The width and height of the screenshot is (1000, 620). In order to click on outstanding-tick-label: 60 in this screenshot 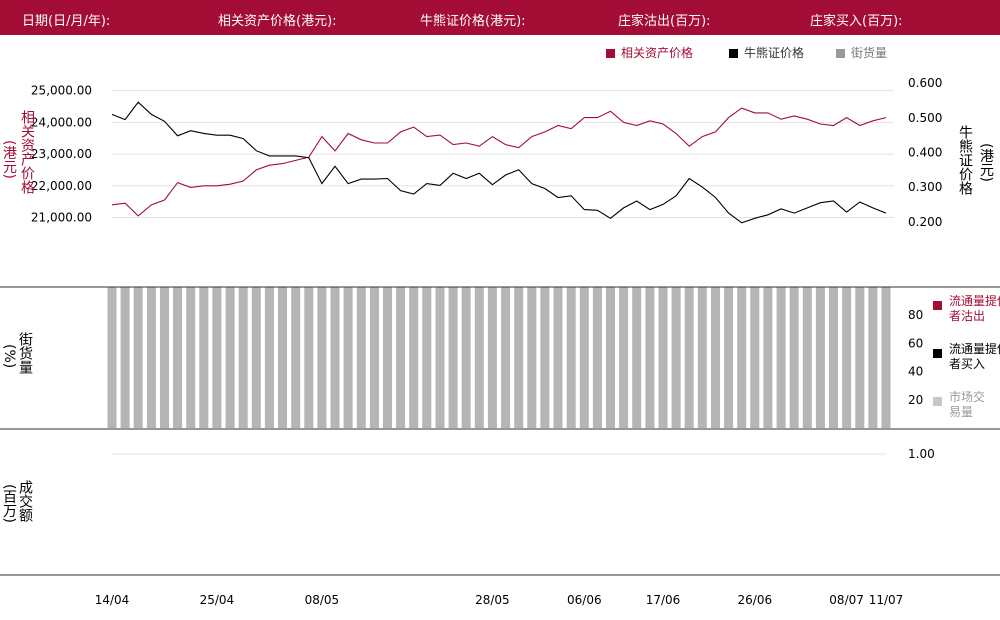, I will do `click(915, 343)`.